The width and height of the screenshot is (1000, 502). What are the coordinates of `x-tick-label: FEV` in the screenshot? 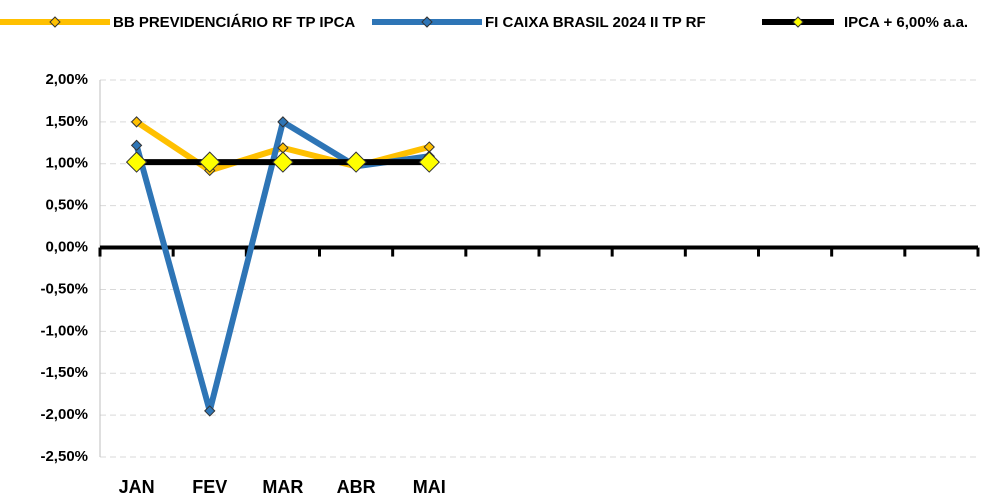 It's located at (209, 487).